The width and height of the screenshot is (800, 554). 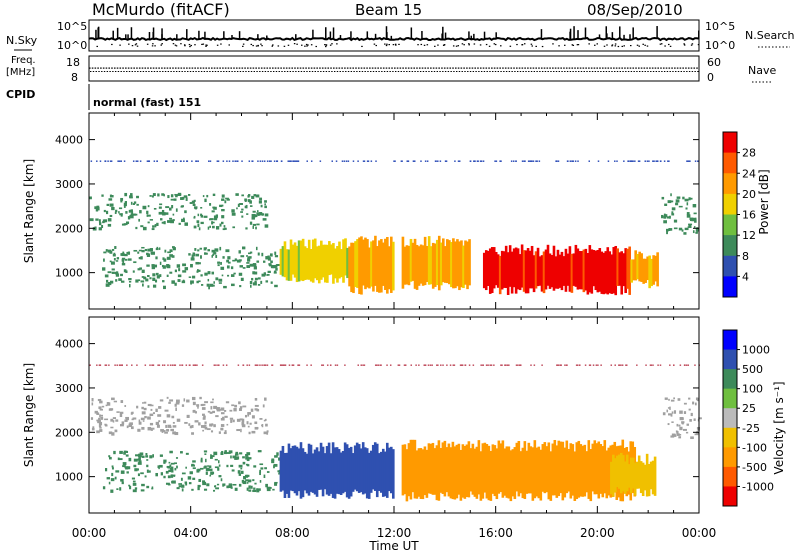 I want to click on power-ylabel: Slant Range [km], so click(x=29, y=211).